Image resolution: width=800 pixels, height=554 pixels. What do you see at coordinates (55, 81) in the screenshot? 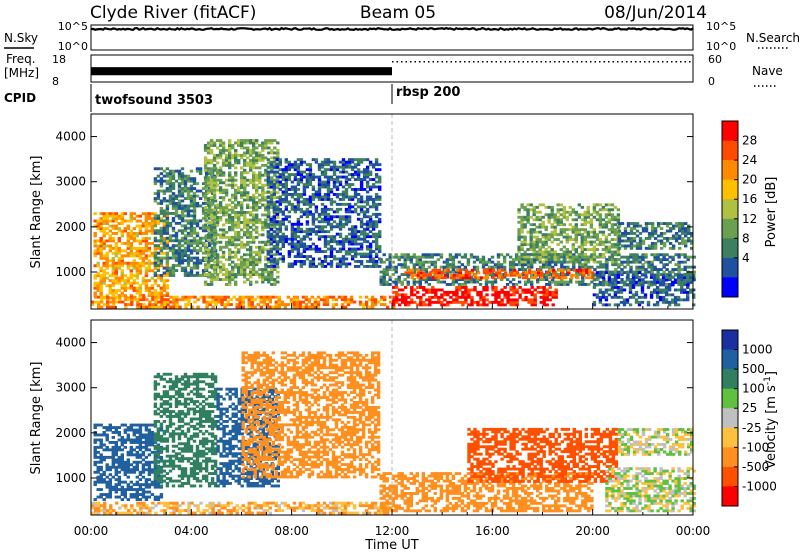
I see `freq-tick-bottom: 8` at bounding box center [55, 81].